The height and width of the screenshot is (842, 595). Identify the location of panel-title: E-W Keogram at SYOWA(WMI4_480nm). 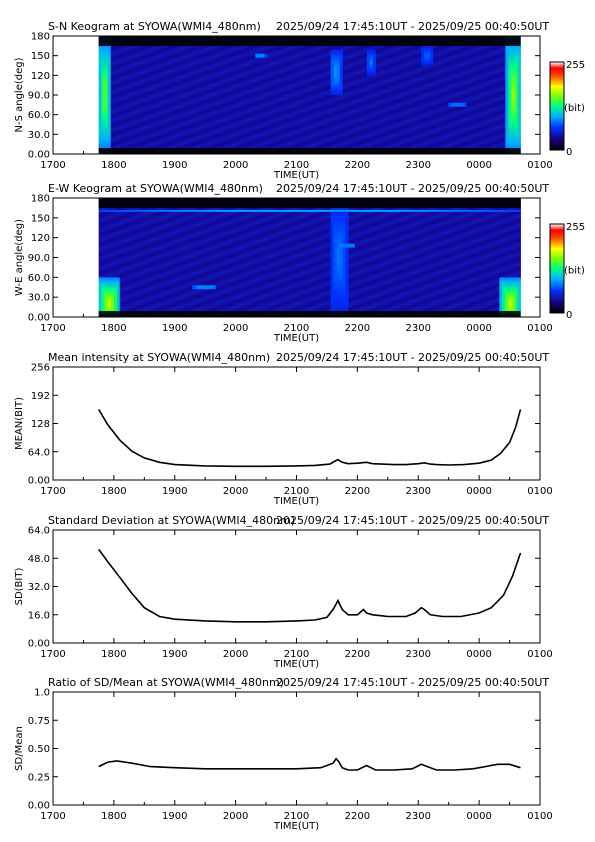
(155, 188).